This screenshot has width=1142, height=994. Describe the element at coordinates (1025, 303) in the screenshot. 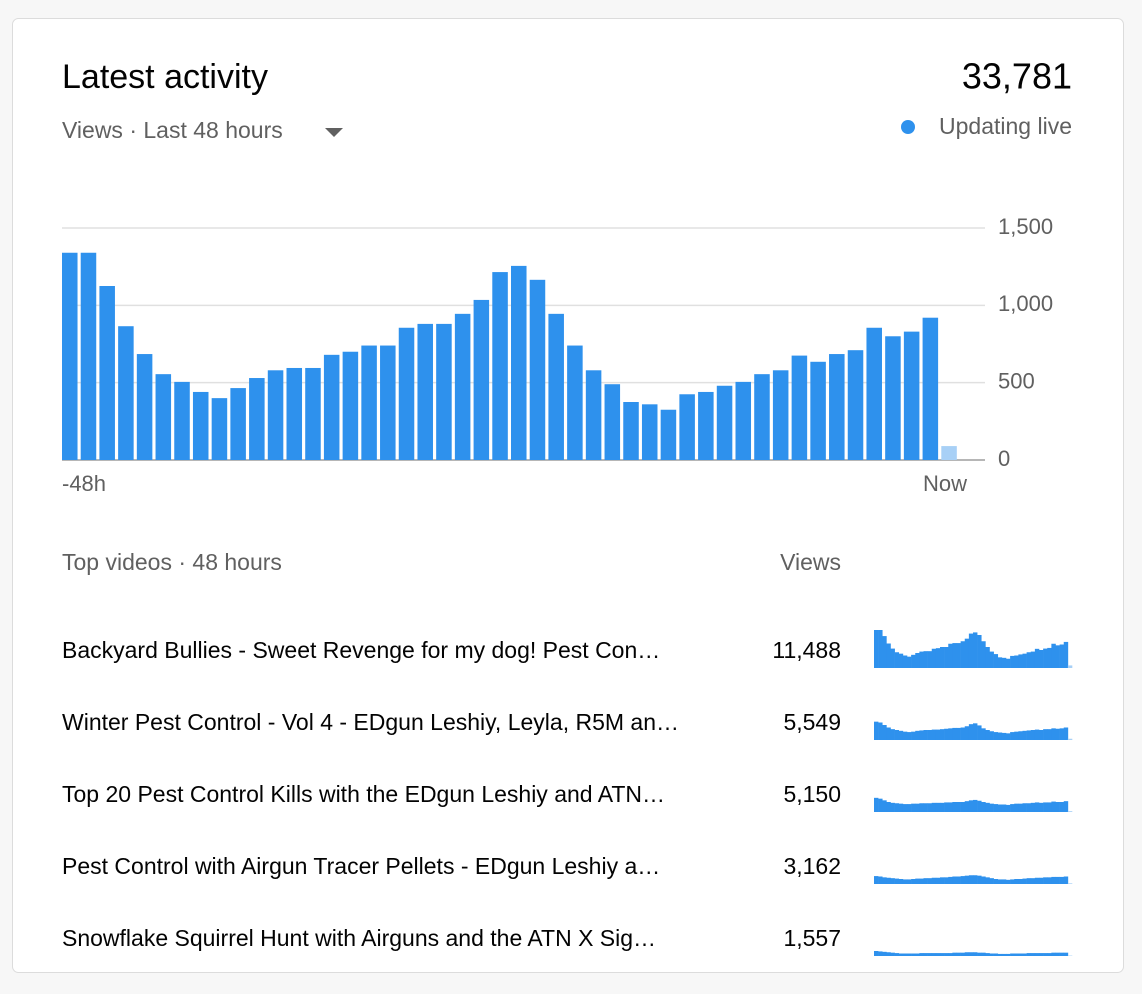

I see `y-tick-label: 1,000` at that location.